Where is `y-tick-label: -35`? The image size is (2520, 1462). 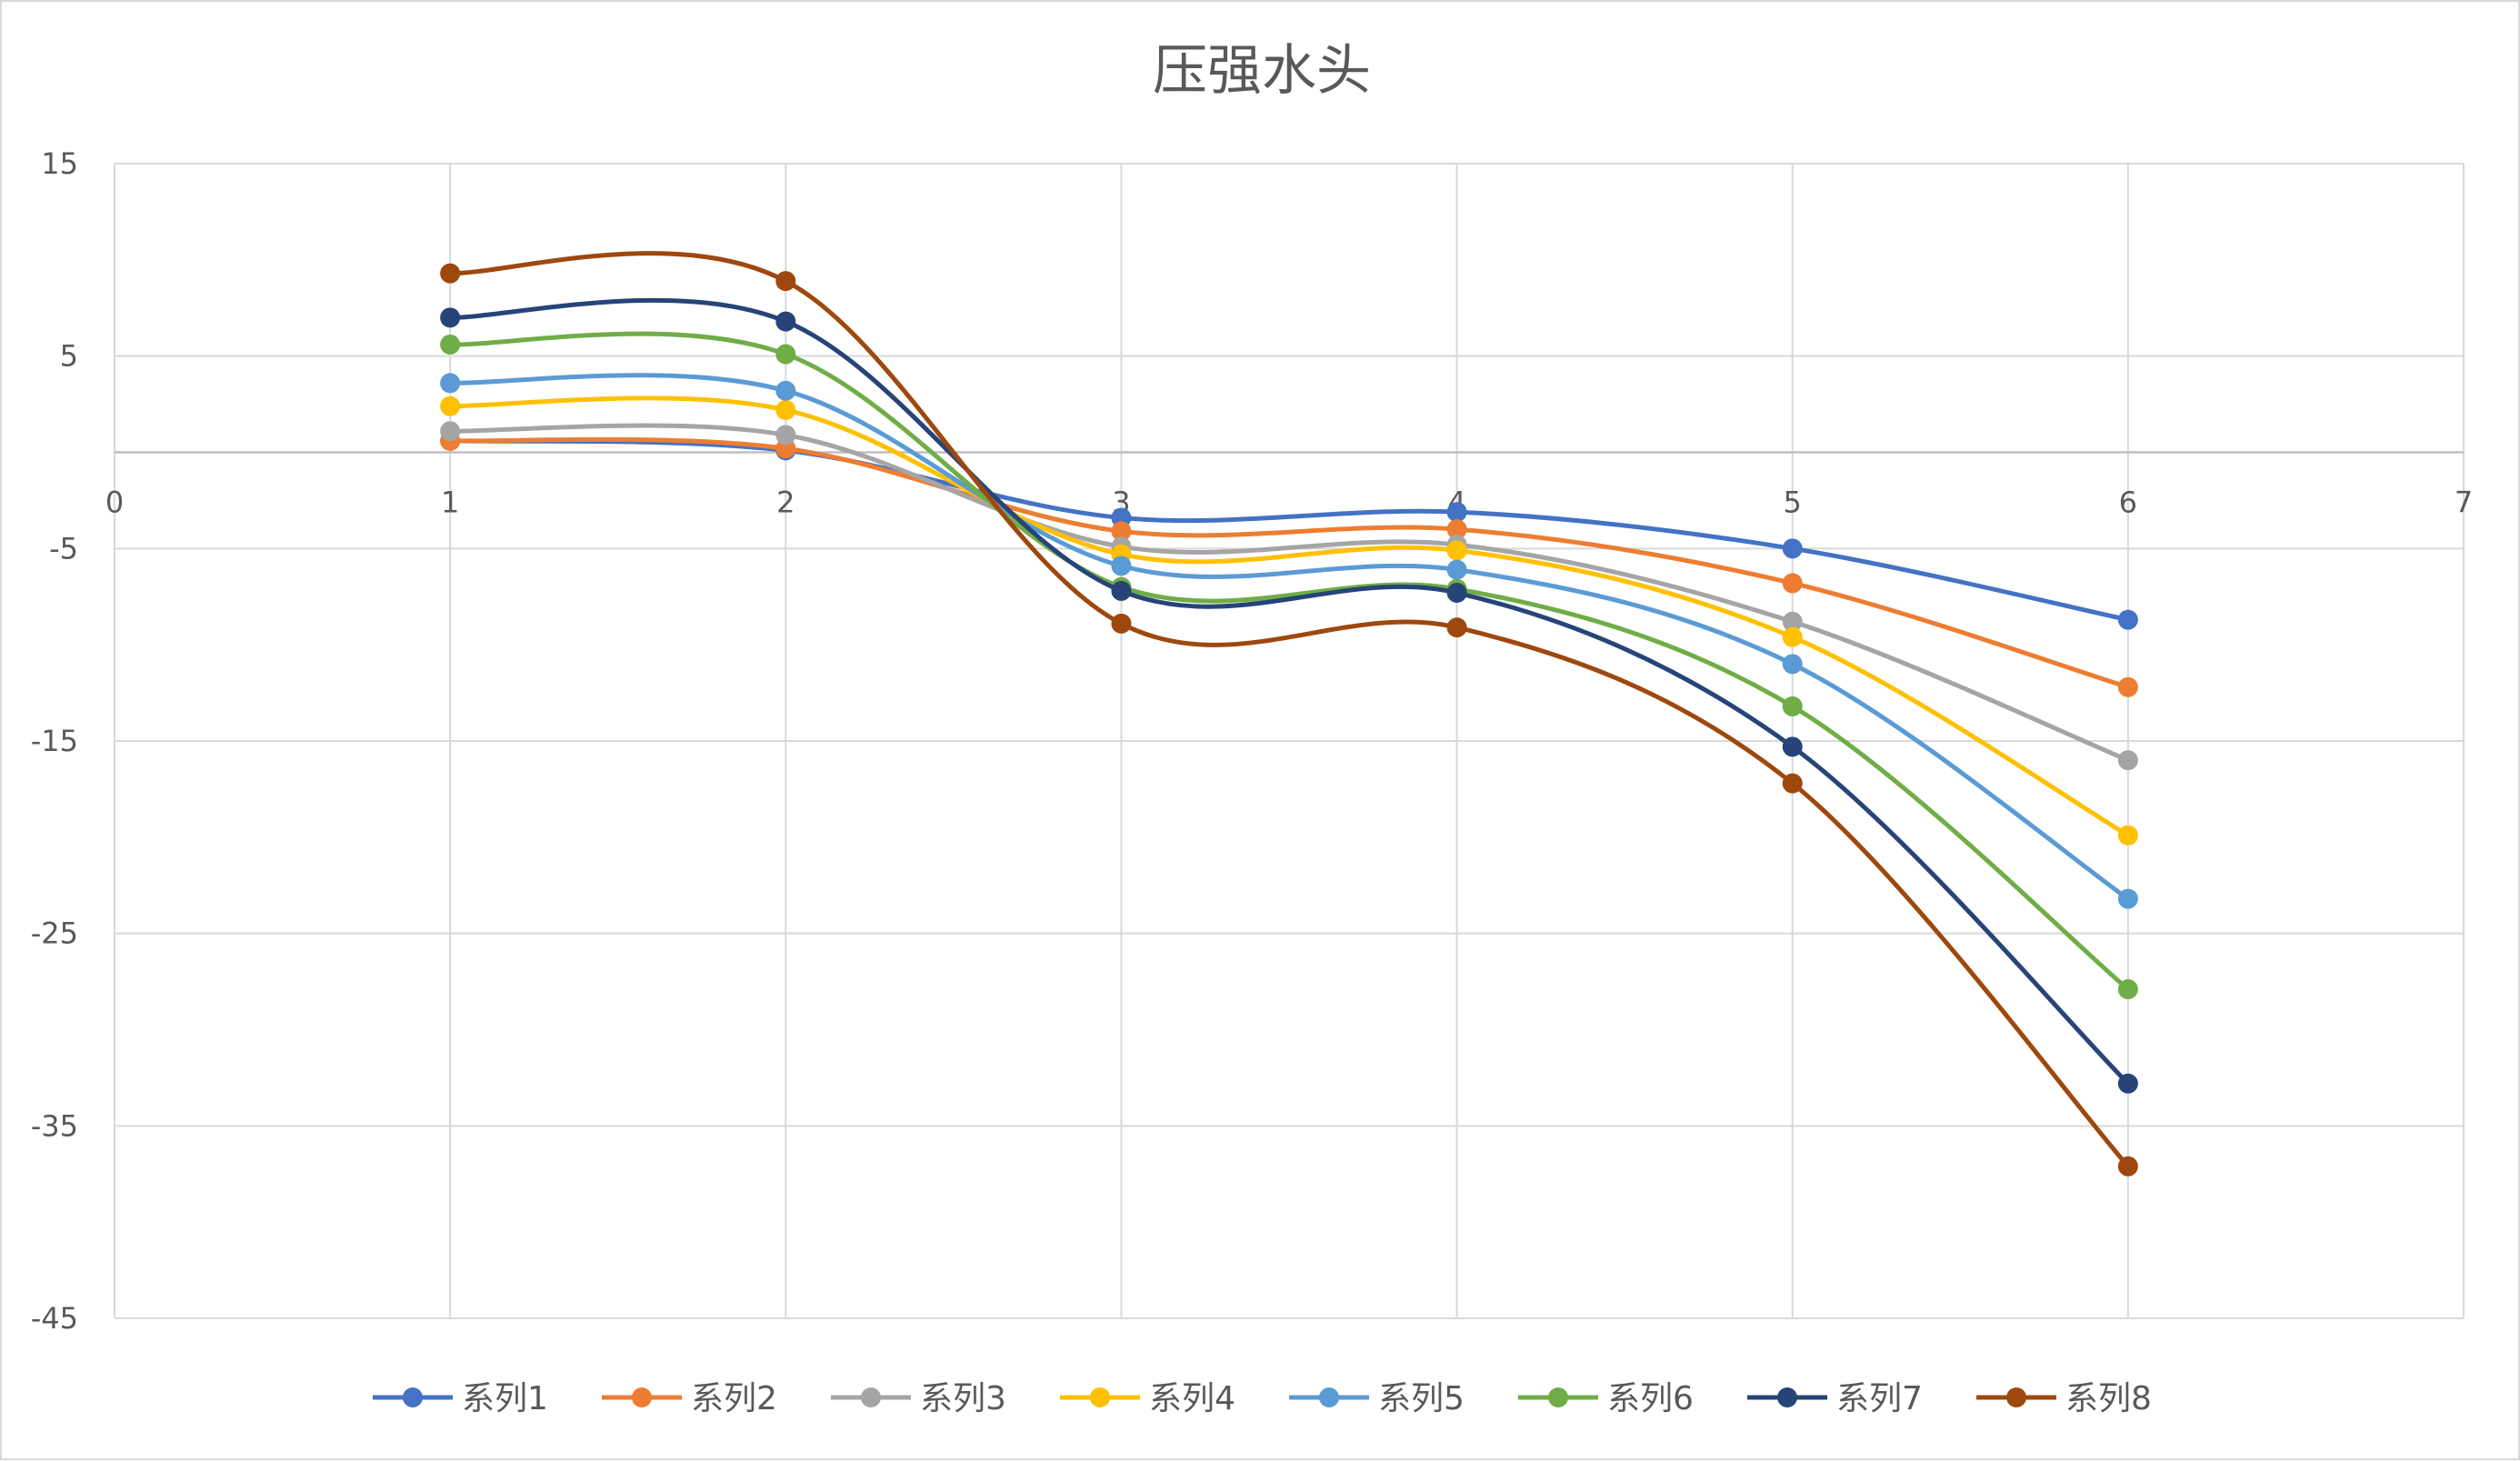 y-tick-label: -35 is located at coordinates (54, 1125).